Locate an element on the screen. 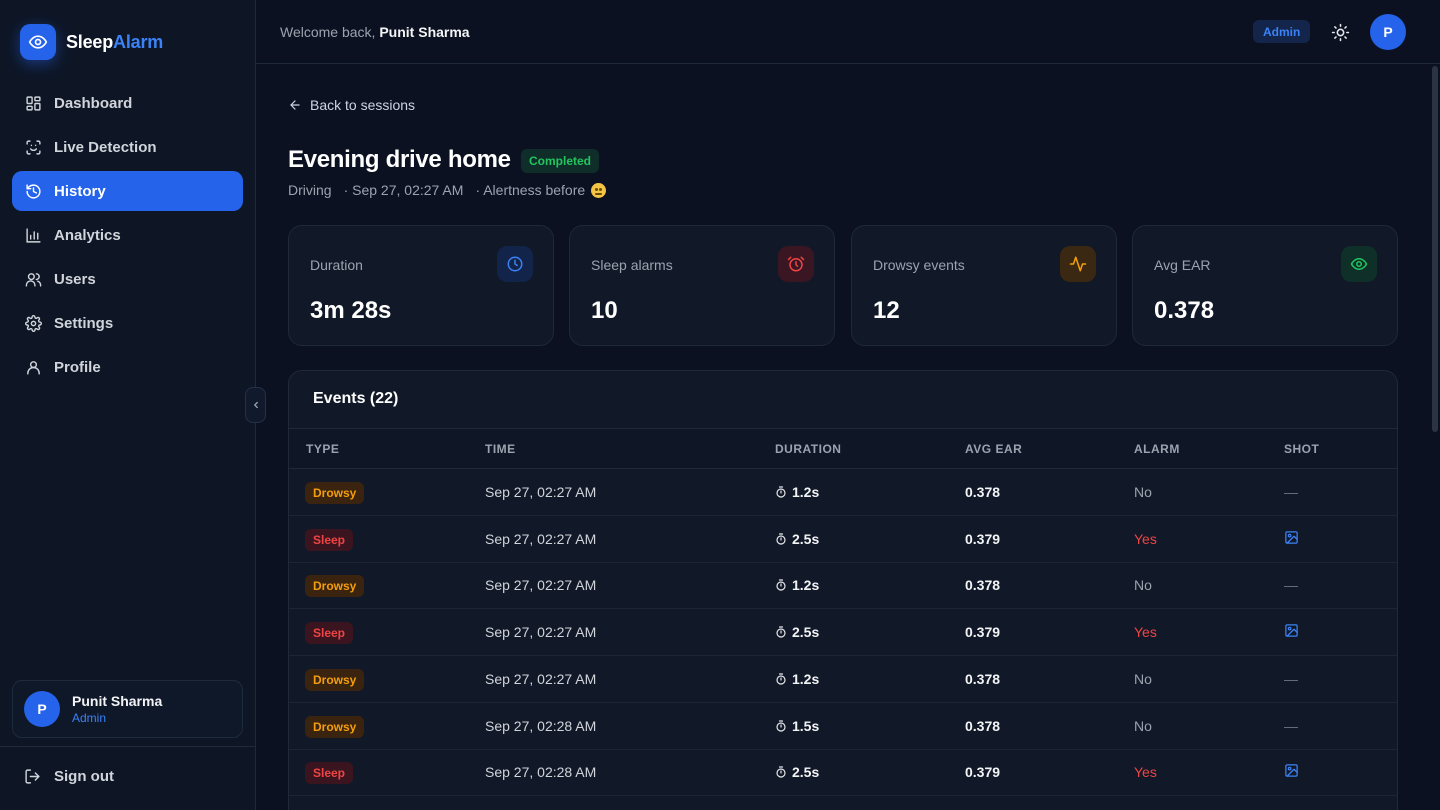 Image resolution: width=1440 pixels, height=810 pixels. sidebar-user-card: P Punit Sharma Admin is located at coordinates (127, 709).